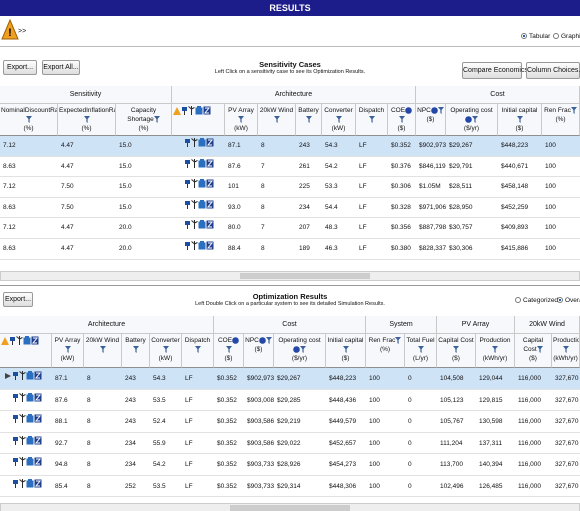 The image size is (580, 511). What do you see at coordinates (431, 208) in the screenshot?
I see `table-cell: $971,906` at bounding box center [431, 208].